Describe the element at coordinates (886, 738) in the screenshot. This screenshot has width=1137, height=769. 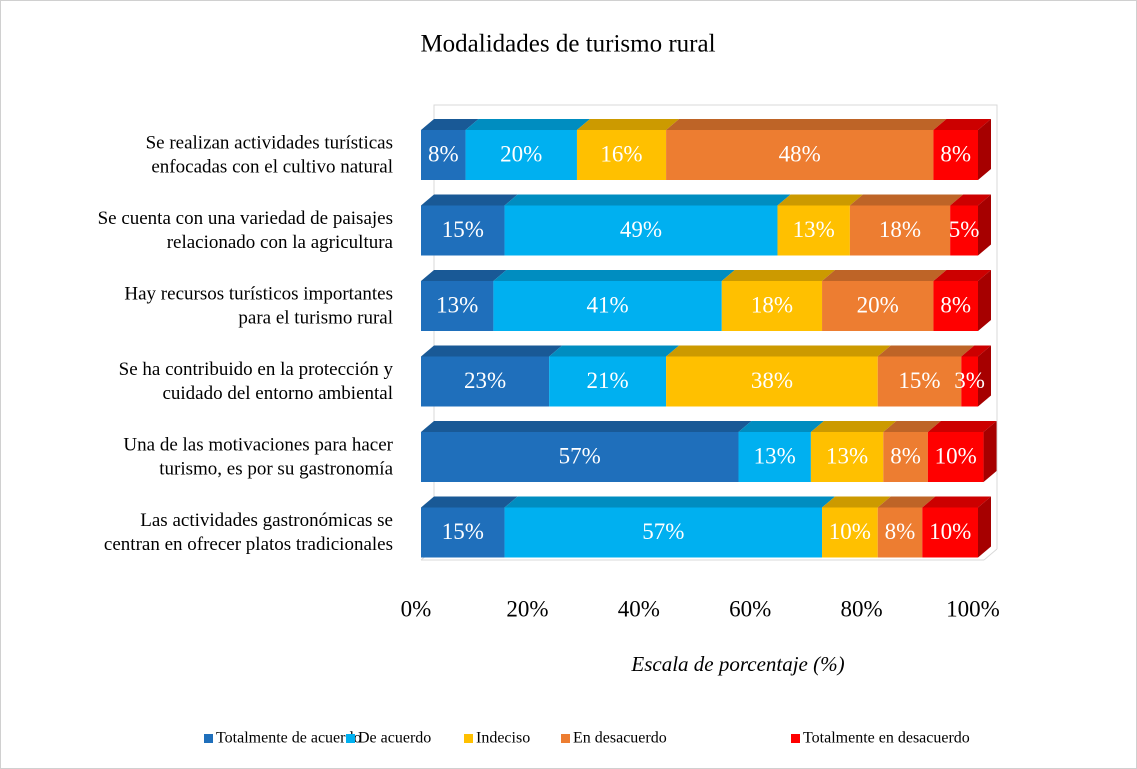
I see `legend-label: Totalmente en desacuerdo` at that location.